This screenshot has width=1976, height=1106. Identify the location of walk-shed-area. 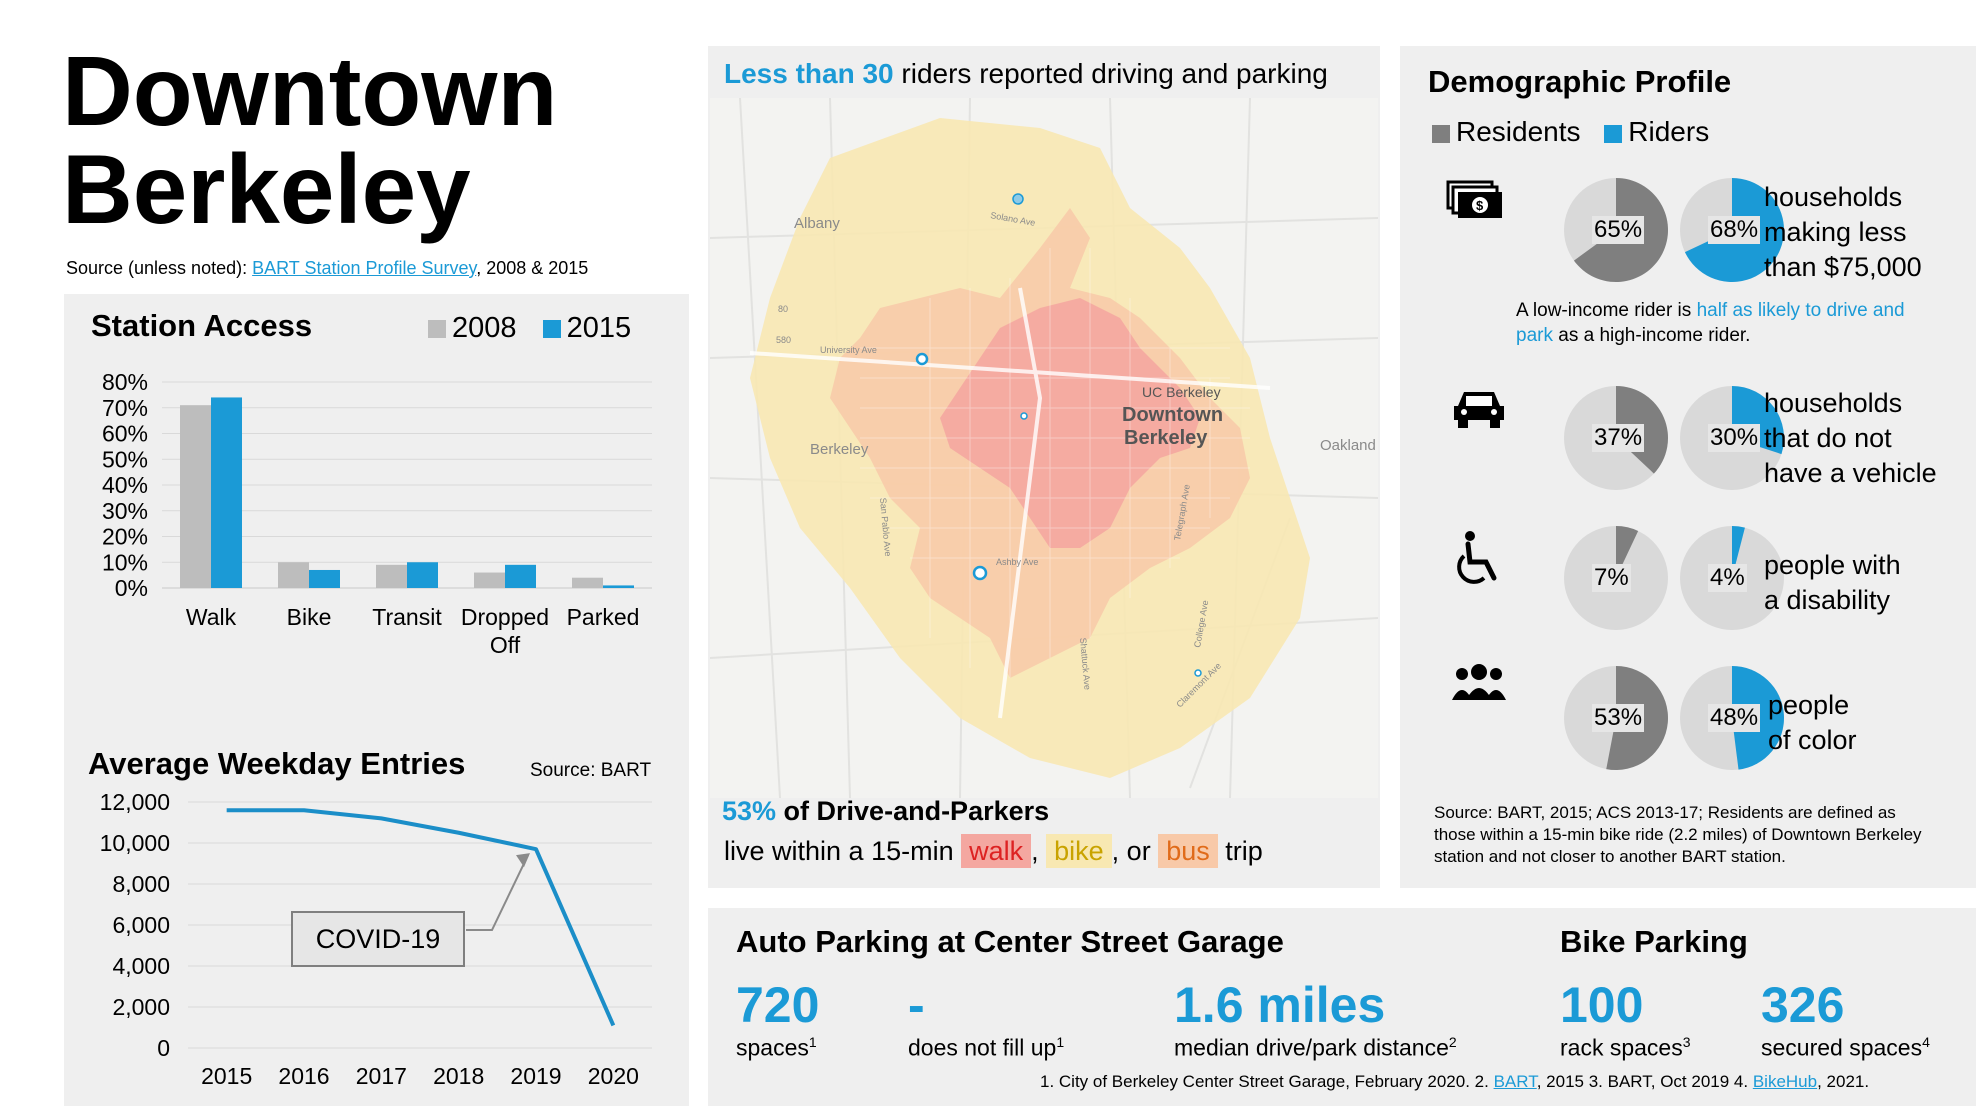
(1070, 423).